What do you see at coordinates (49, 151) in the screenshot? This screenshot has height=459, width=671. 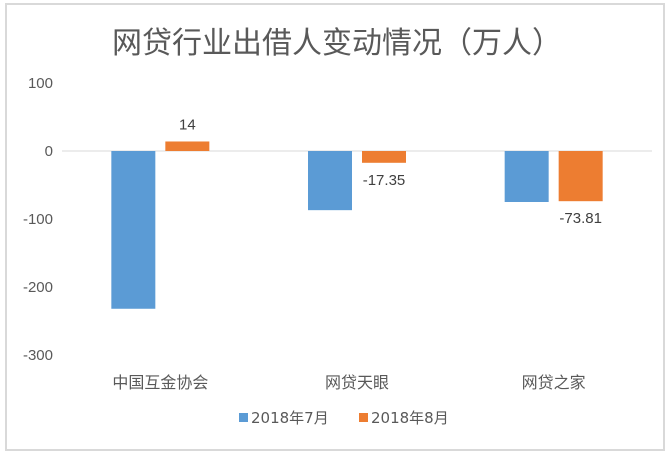 I see `y-tick-label: 0` at bounding box center [49, 151].